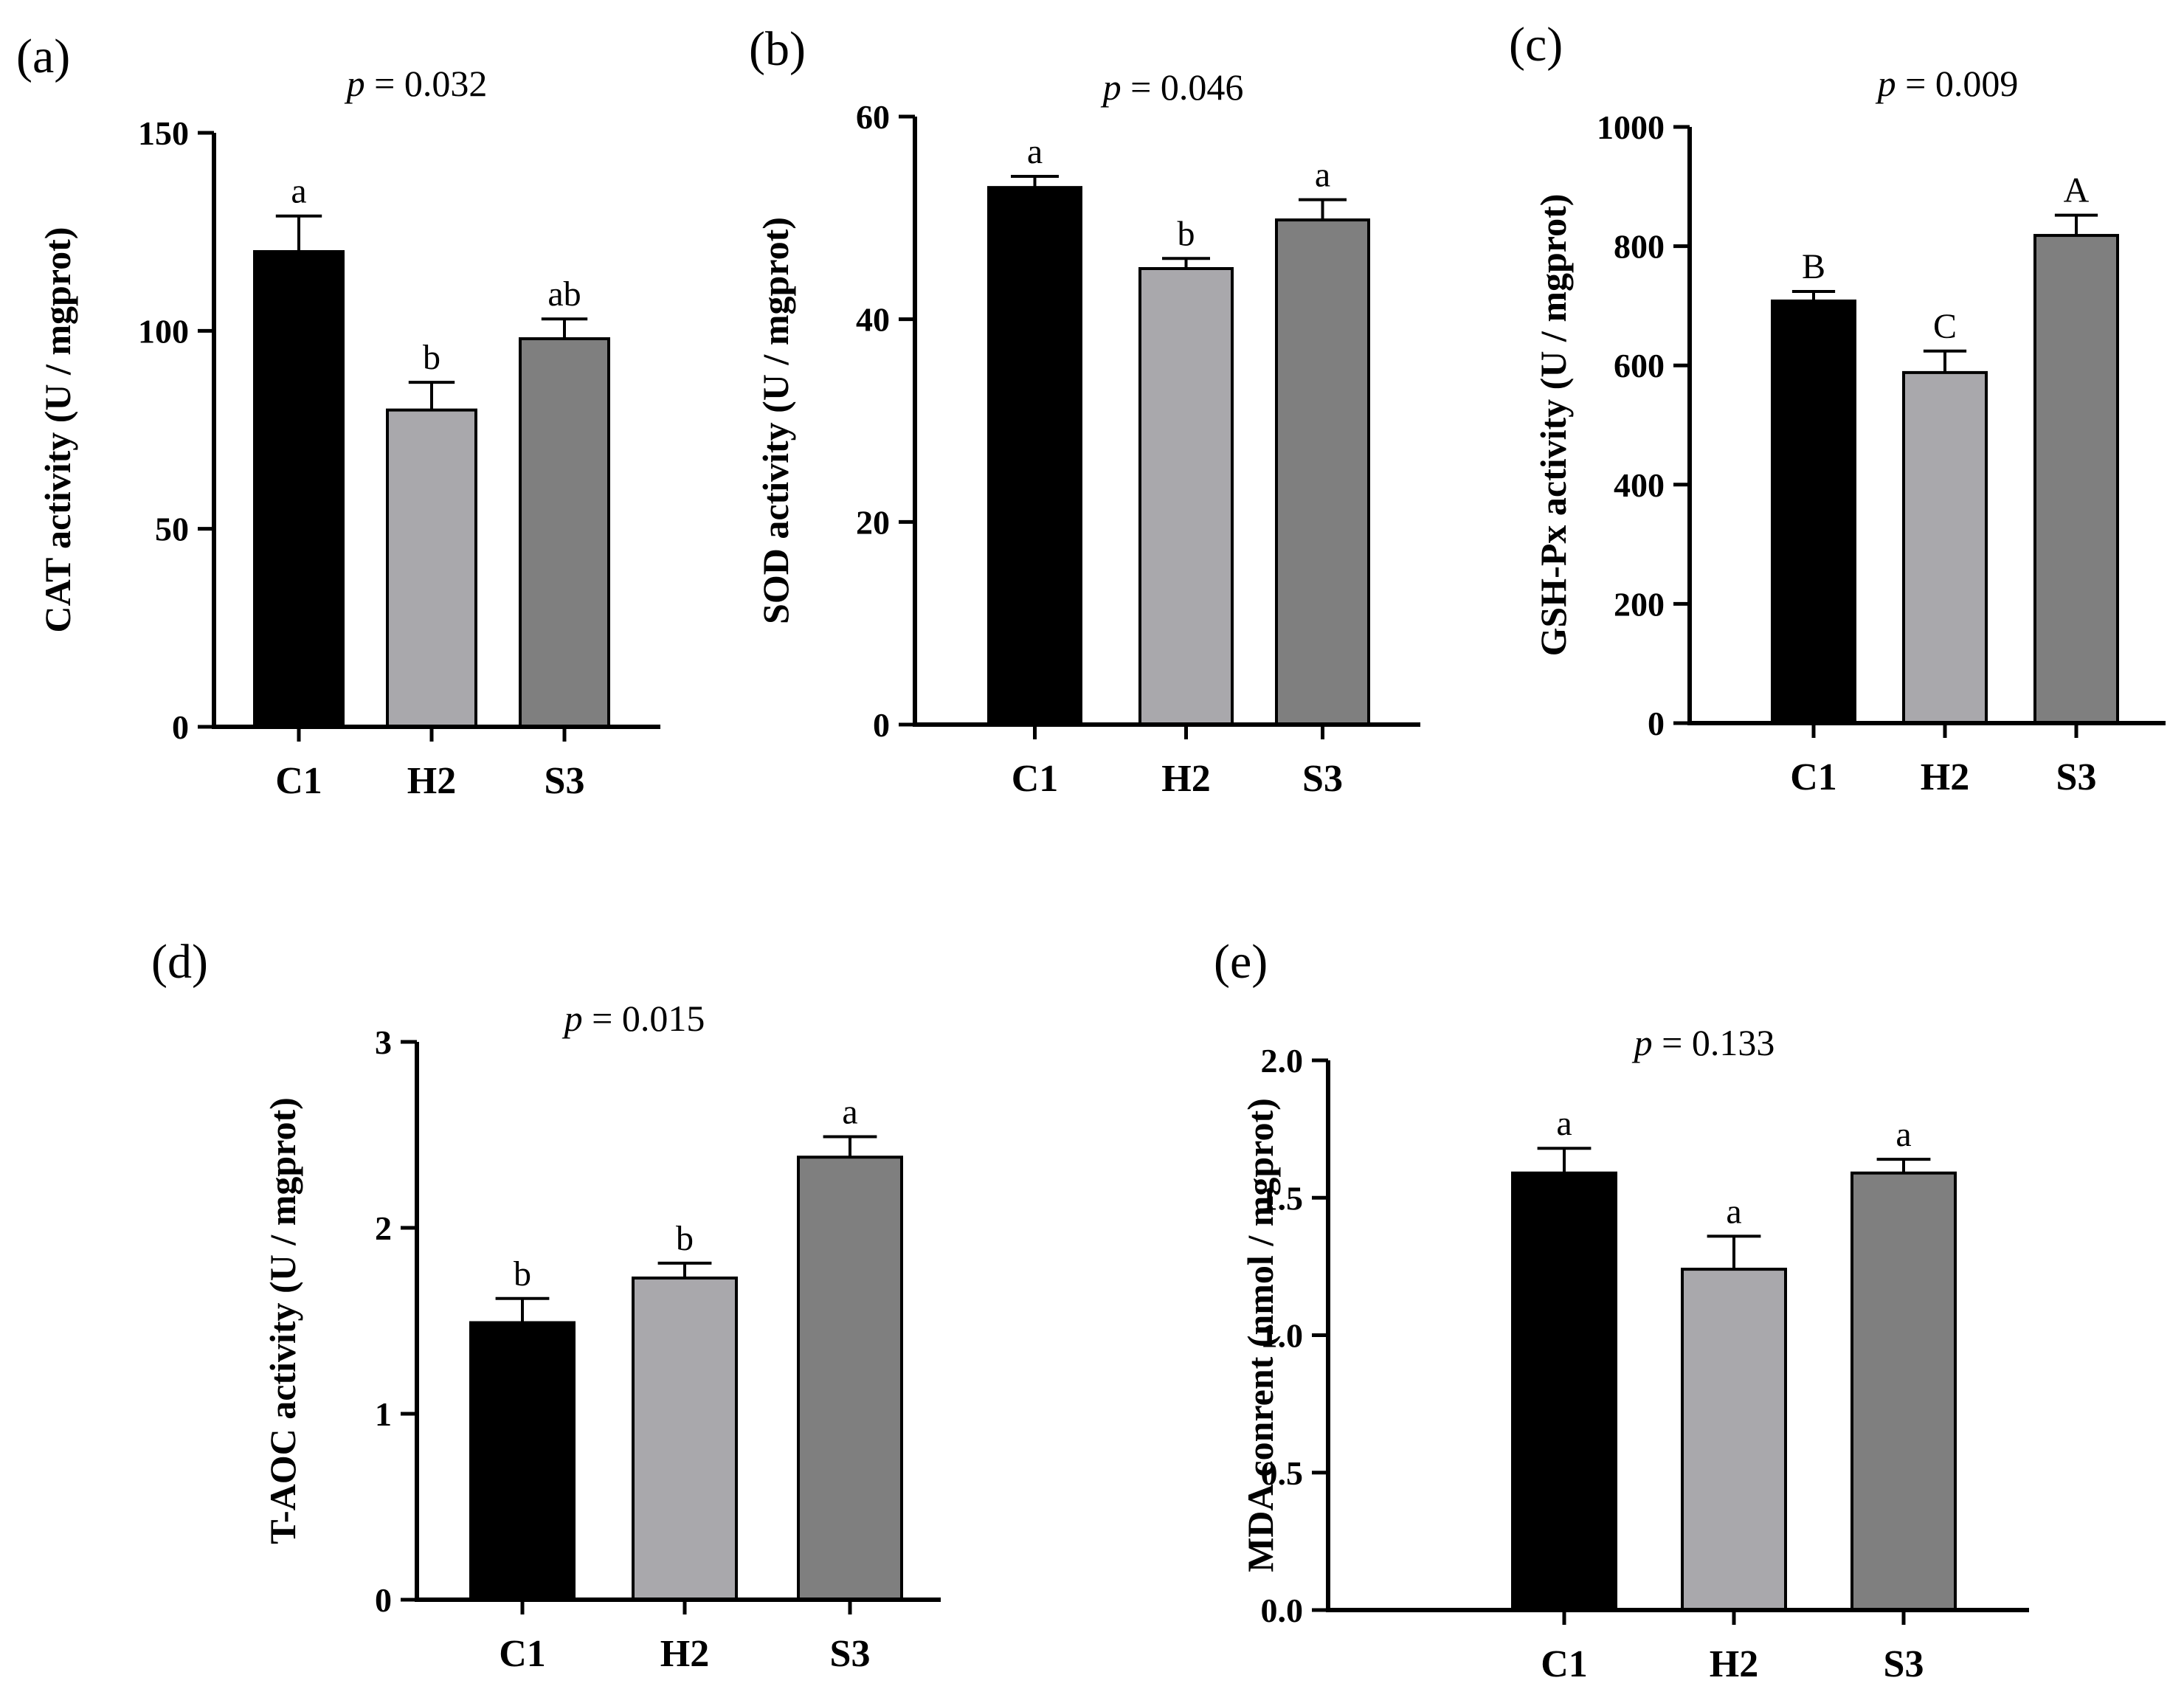 The image size is (2184, 1689). What do you see at coordinates (1553, 426) in the screenshot?
I see `y-axis-label: GSH-Px activity (U / mgprot)` at bounding box center [1553, 426].